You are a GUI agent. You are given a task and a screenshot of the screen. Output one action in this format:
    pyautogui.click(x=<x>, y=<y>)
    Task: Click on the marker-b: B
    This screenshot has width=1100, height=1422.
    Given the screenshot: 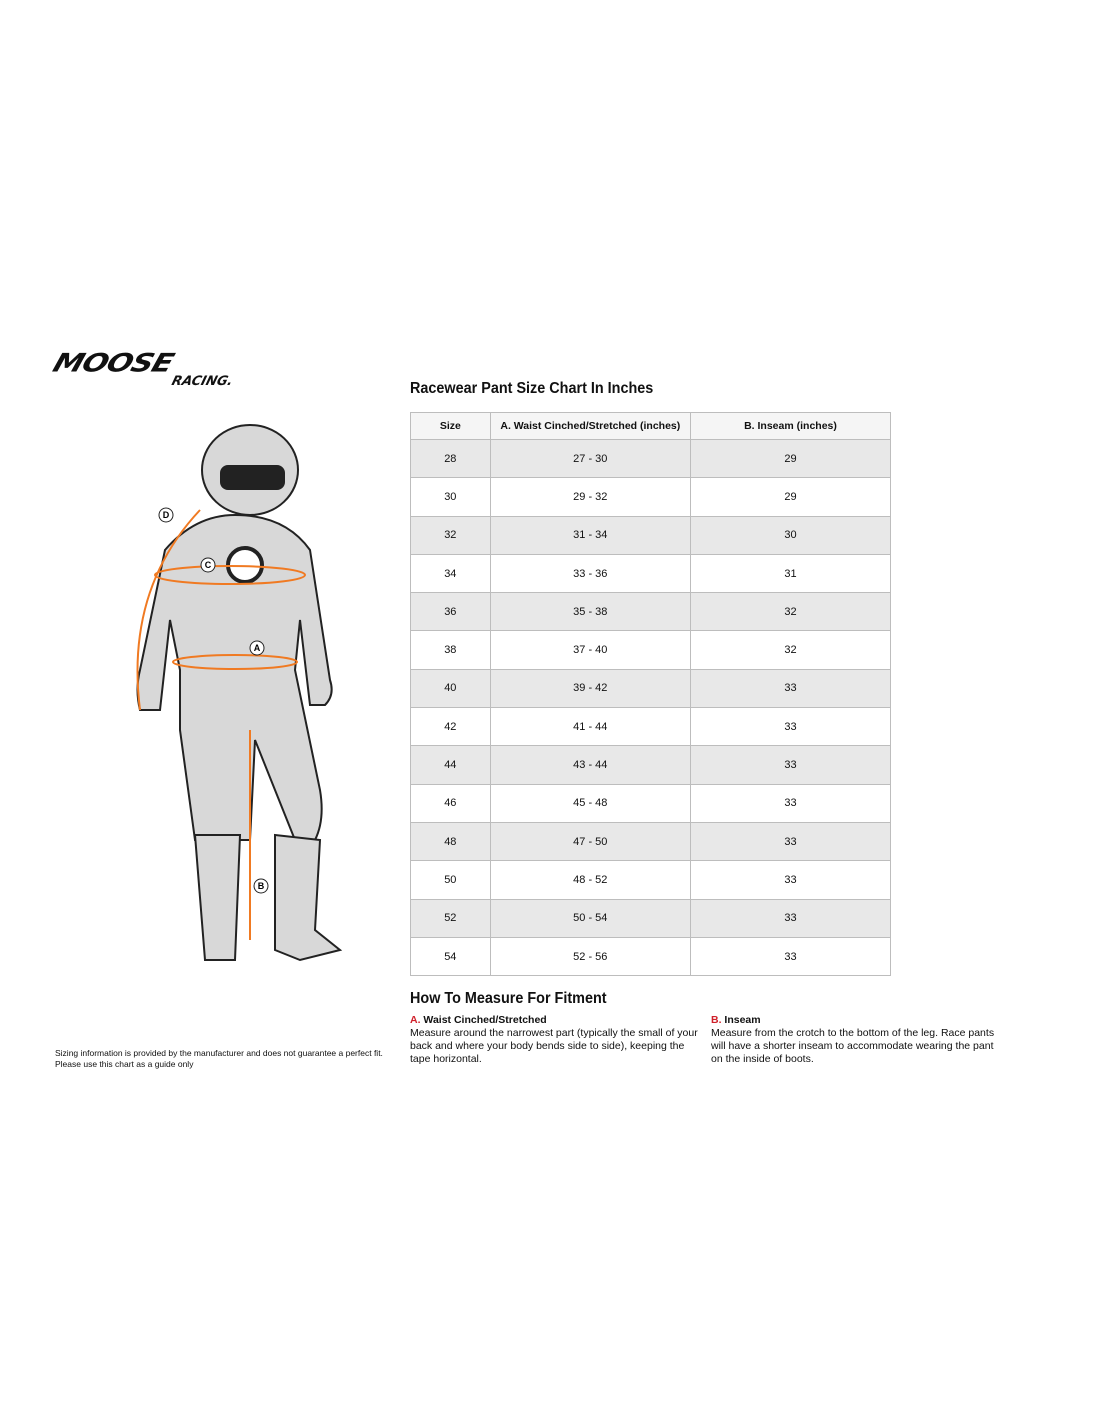 What is the action you would take?
    pyautogui.click(x=261, y=886)
    